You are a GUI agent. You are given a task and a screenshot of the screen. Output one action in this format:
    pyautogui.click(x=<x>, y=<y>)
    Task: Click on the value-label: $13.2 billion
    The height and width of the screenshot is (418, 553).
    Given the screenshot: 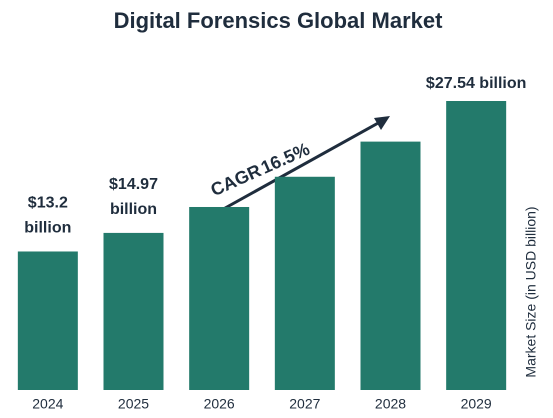 What is the action you would take?
    pyautogui.click(x=47, y=216)
    